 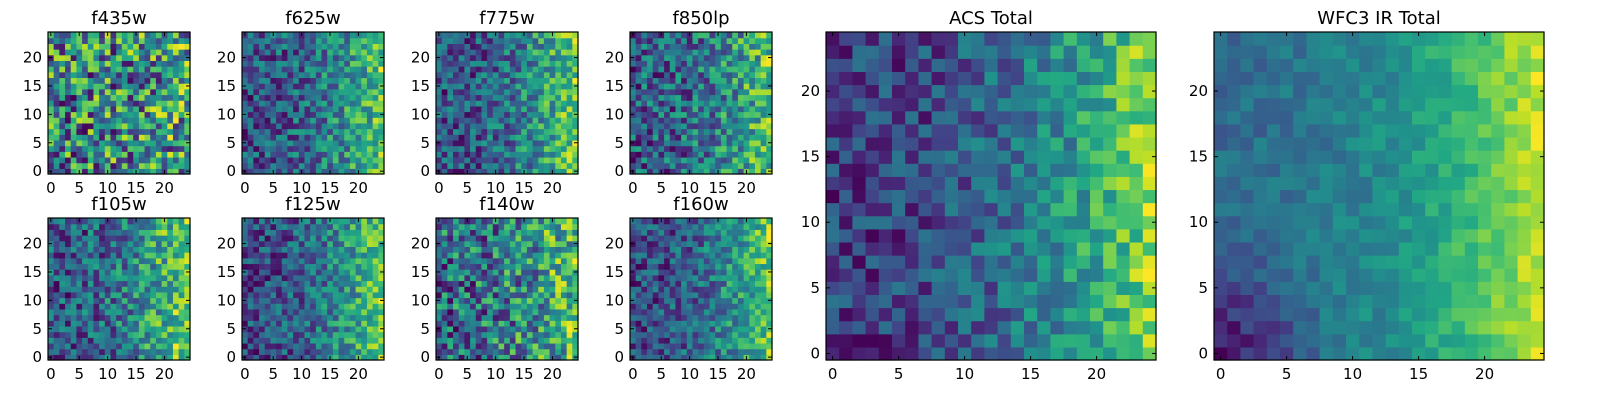 I want to click on y-tick-label: 10, so click(x=32, y=114).